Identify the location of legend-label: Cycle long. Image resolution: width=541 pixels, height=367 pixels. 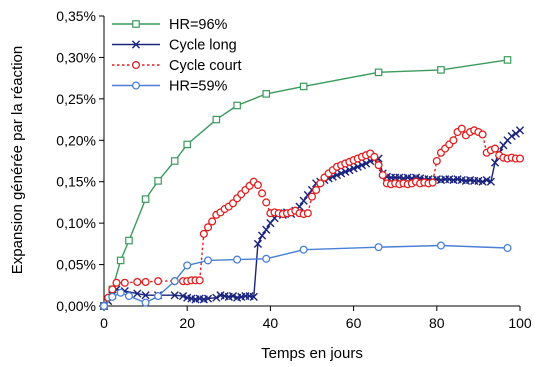
(203, 46).